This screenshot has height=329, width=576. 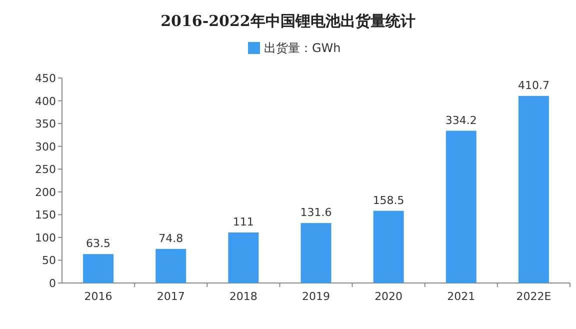 I want to click on y-tick-label: 200, so click(x=45, y=192).